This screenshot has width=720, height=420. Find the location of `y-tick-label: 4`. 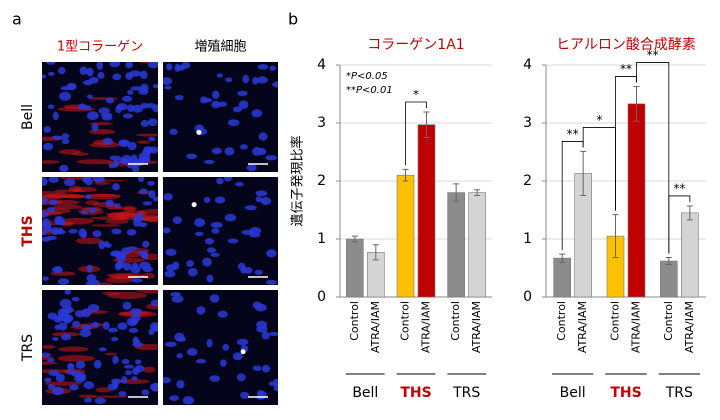

y-tick-label: 4 is located at coordinates (321, 65).